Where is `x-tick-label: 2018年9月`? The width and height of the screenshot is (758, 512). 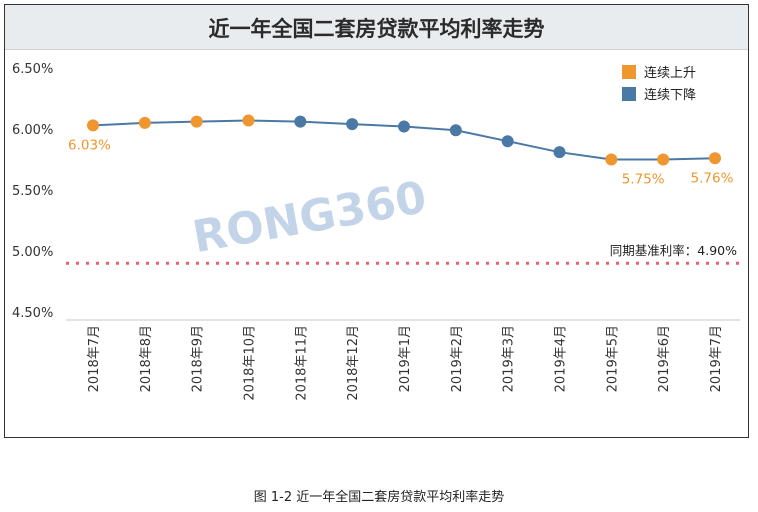
x-tick-label: 2018年9月 is located at coordinates (198, 358).